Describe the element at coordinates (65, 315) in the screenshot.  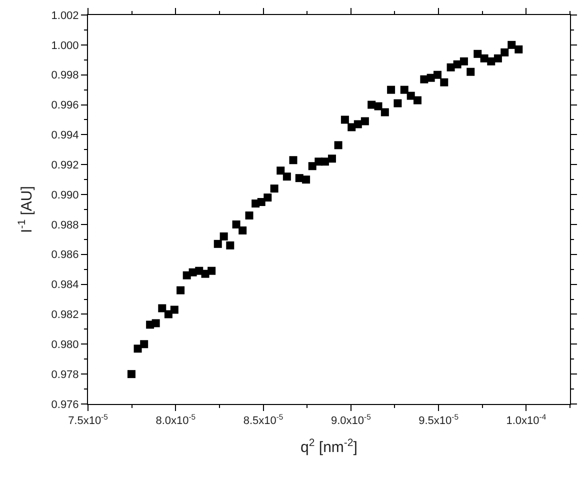
I see `y-tick-label: 0.982` at that location.